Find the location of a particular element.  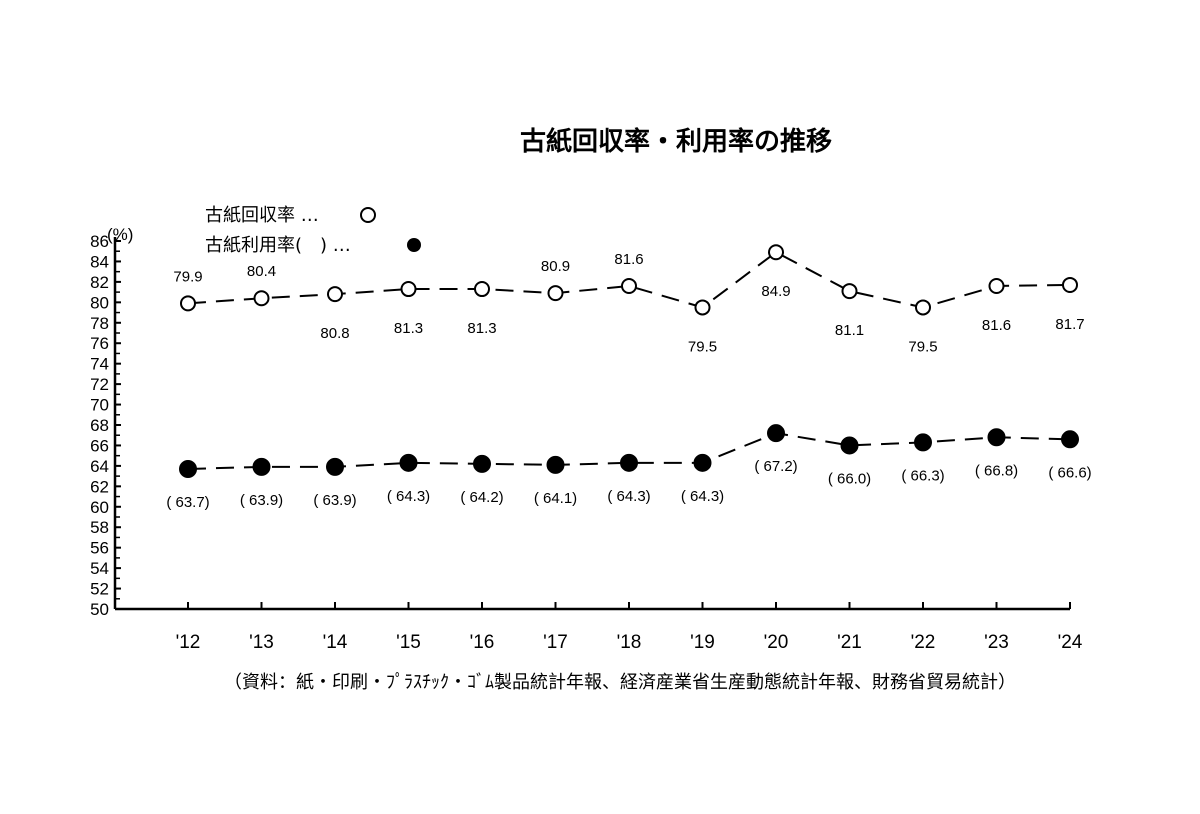

y-tick-label: 82 is located at coordinates (99, 282).